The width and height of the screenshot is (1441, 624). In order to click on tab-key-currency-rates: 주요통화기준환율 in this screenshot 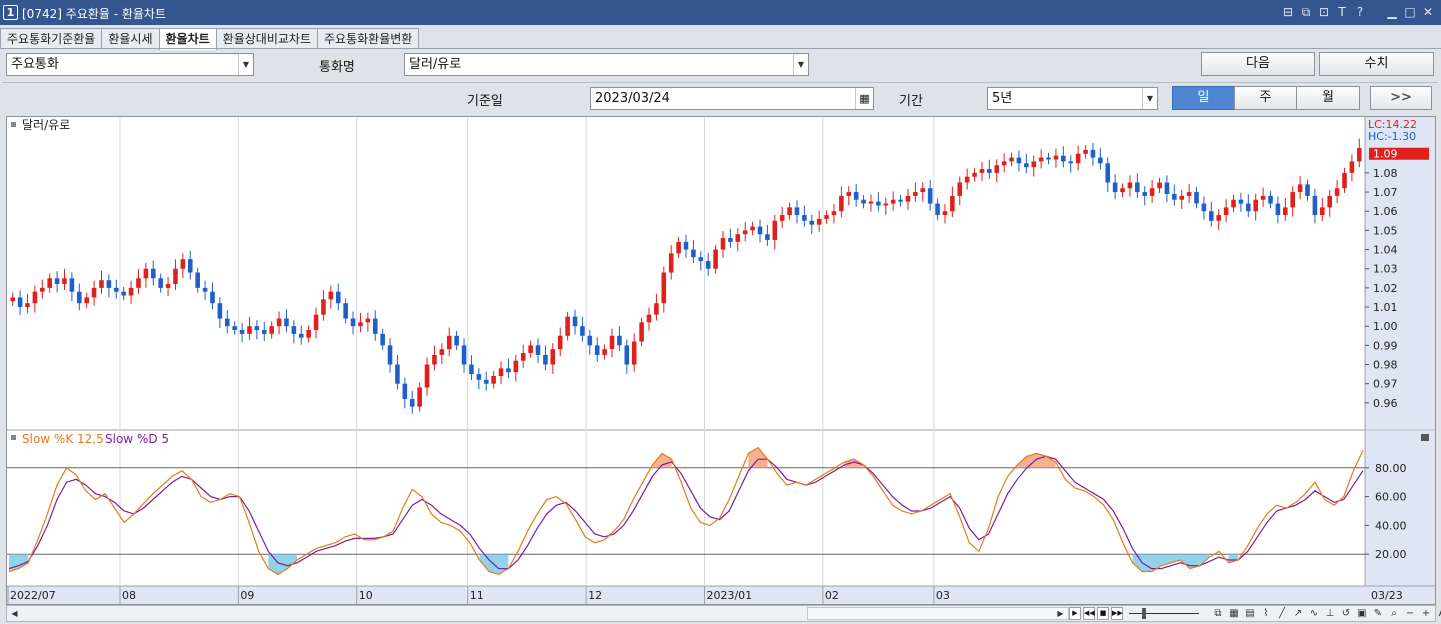, I will do `click(51, 38)`.